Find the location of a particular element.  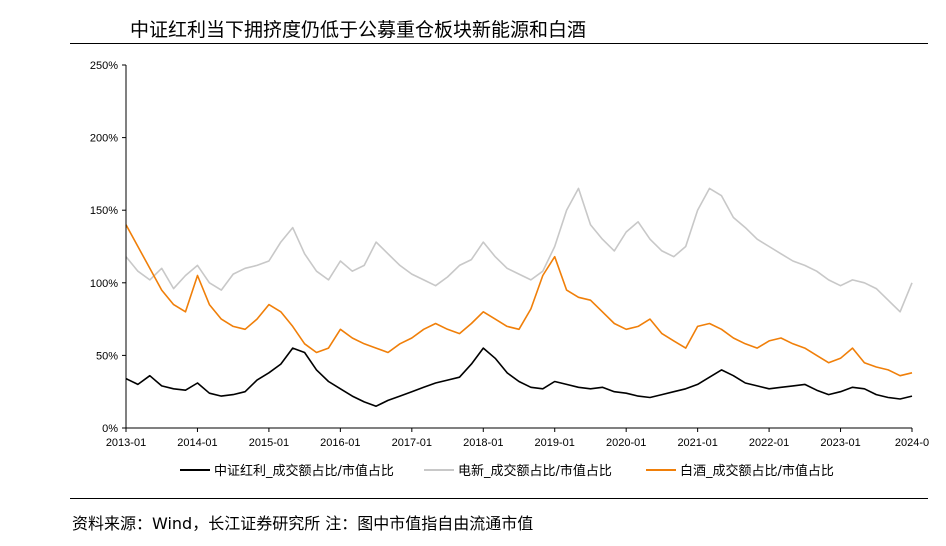

y-tick-label: 200% is located at coordinates (104, 139).